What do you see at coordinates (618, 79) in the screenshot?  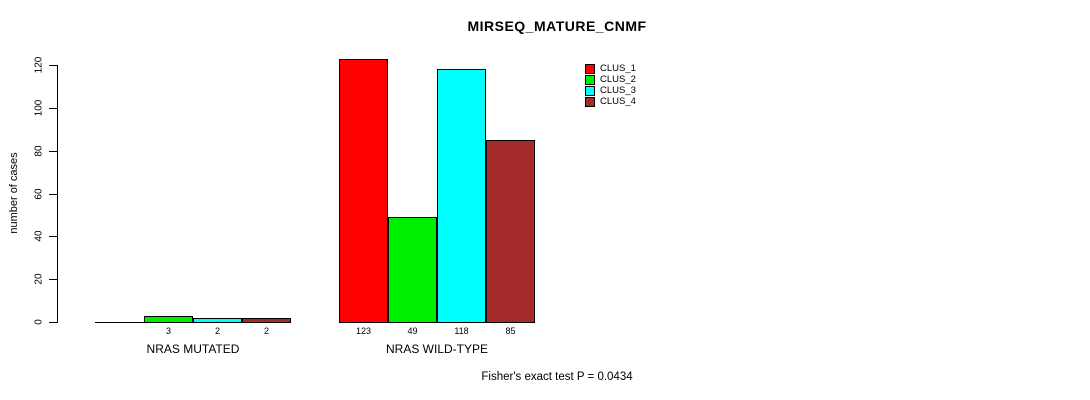 I see `legend-label: CLUS_2` at bounding box center [618, 79].